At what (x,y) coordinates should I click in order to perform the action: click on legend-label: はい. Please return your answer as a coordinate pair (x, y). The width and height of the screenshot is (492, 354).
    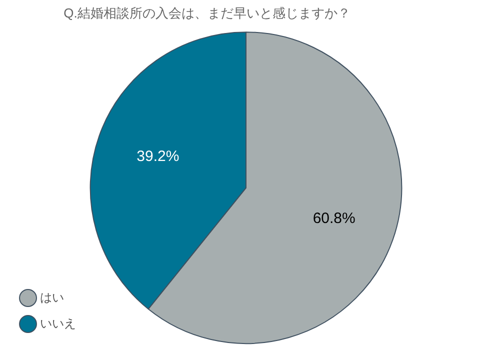
    Looking at the image, I should click on (52, 297).